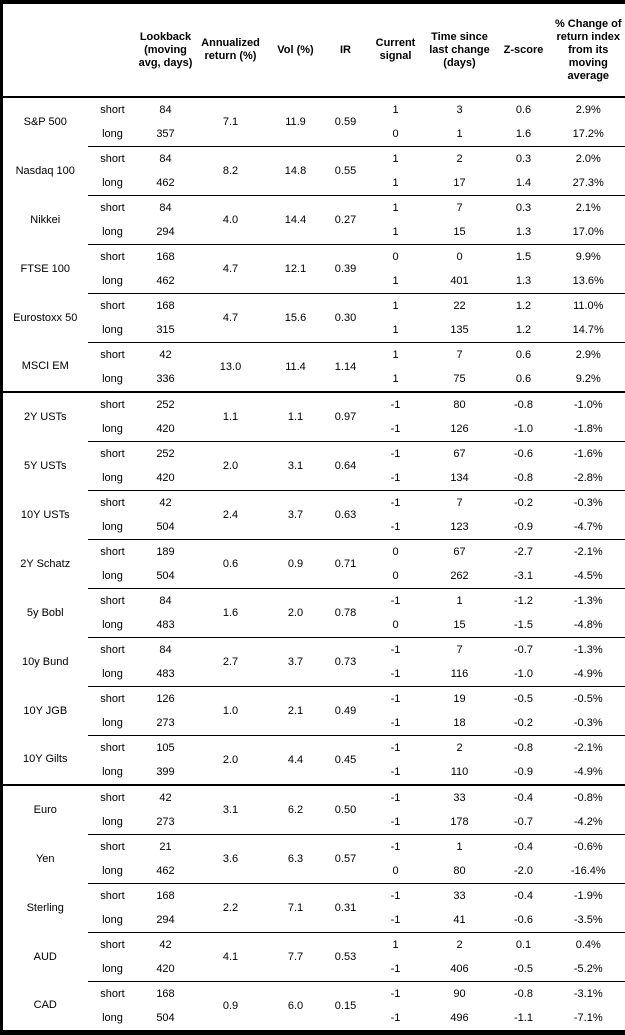  Describe the element at coordinates (524, 454) in the screenshot. I see `z-score-value: -0.6` at that location.